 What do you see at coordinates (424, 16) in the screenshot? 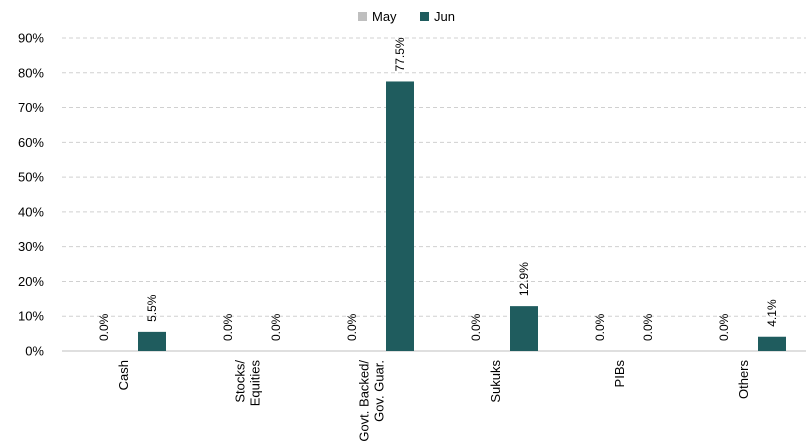
I see `legend-swatch-jun` at bounding box center [424, 16].